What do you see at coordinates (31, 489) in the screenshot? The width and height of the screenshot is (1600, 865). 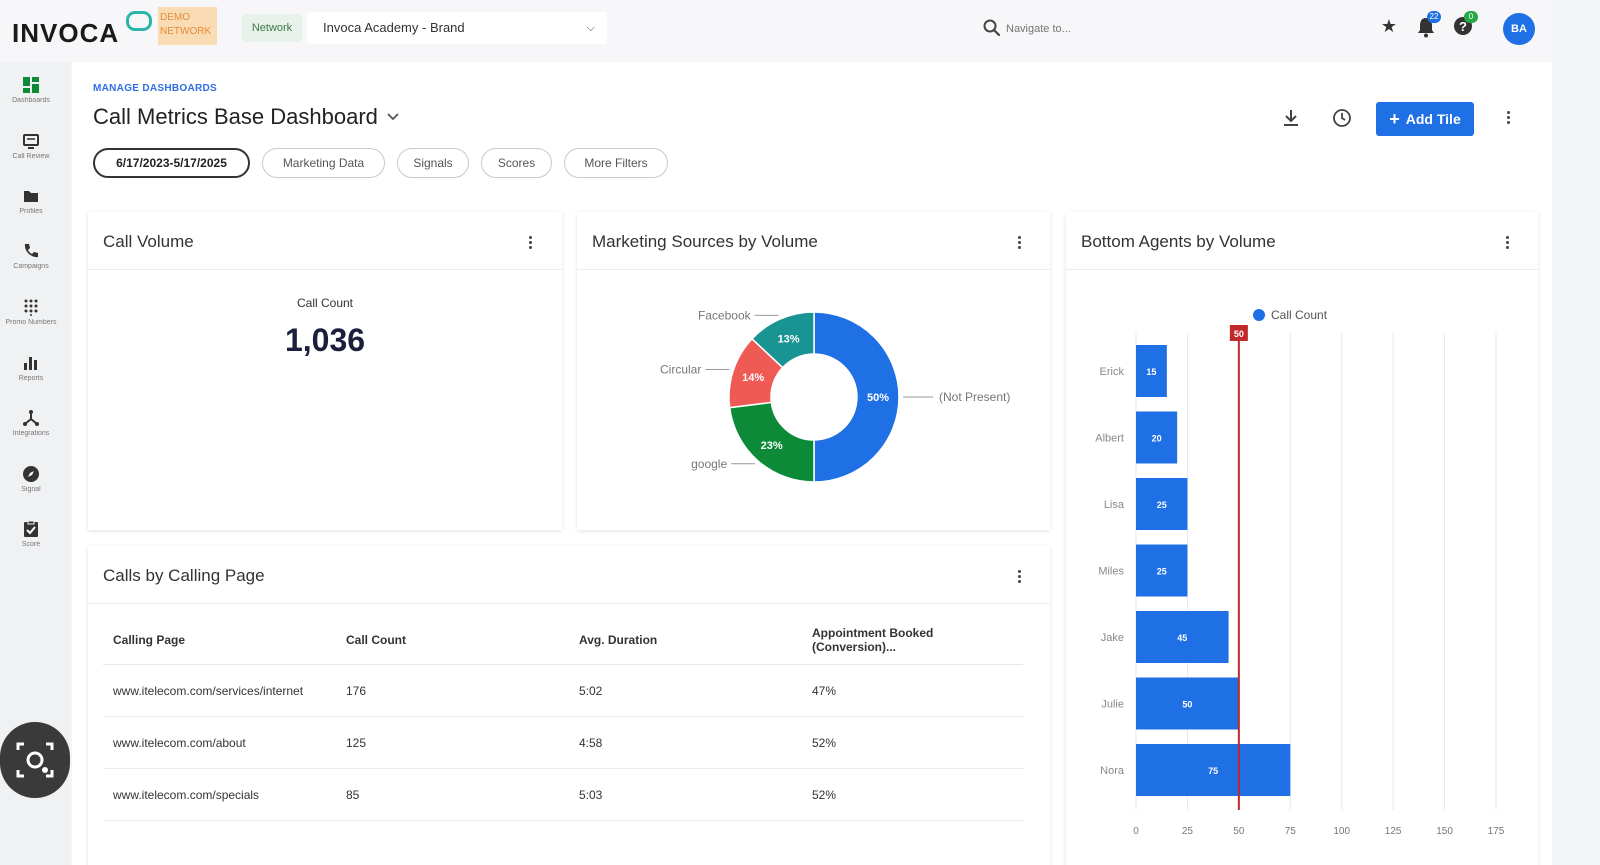 I see `sidebar-item-signal: Signal` at bounding box center [31, 489].